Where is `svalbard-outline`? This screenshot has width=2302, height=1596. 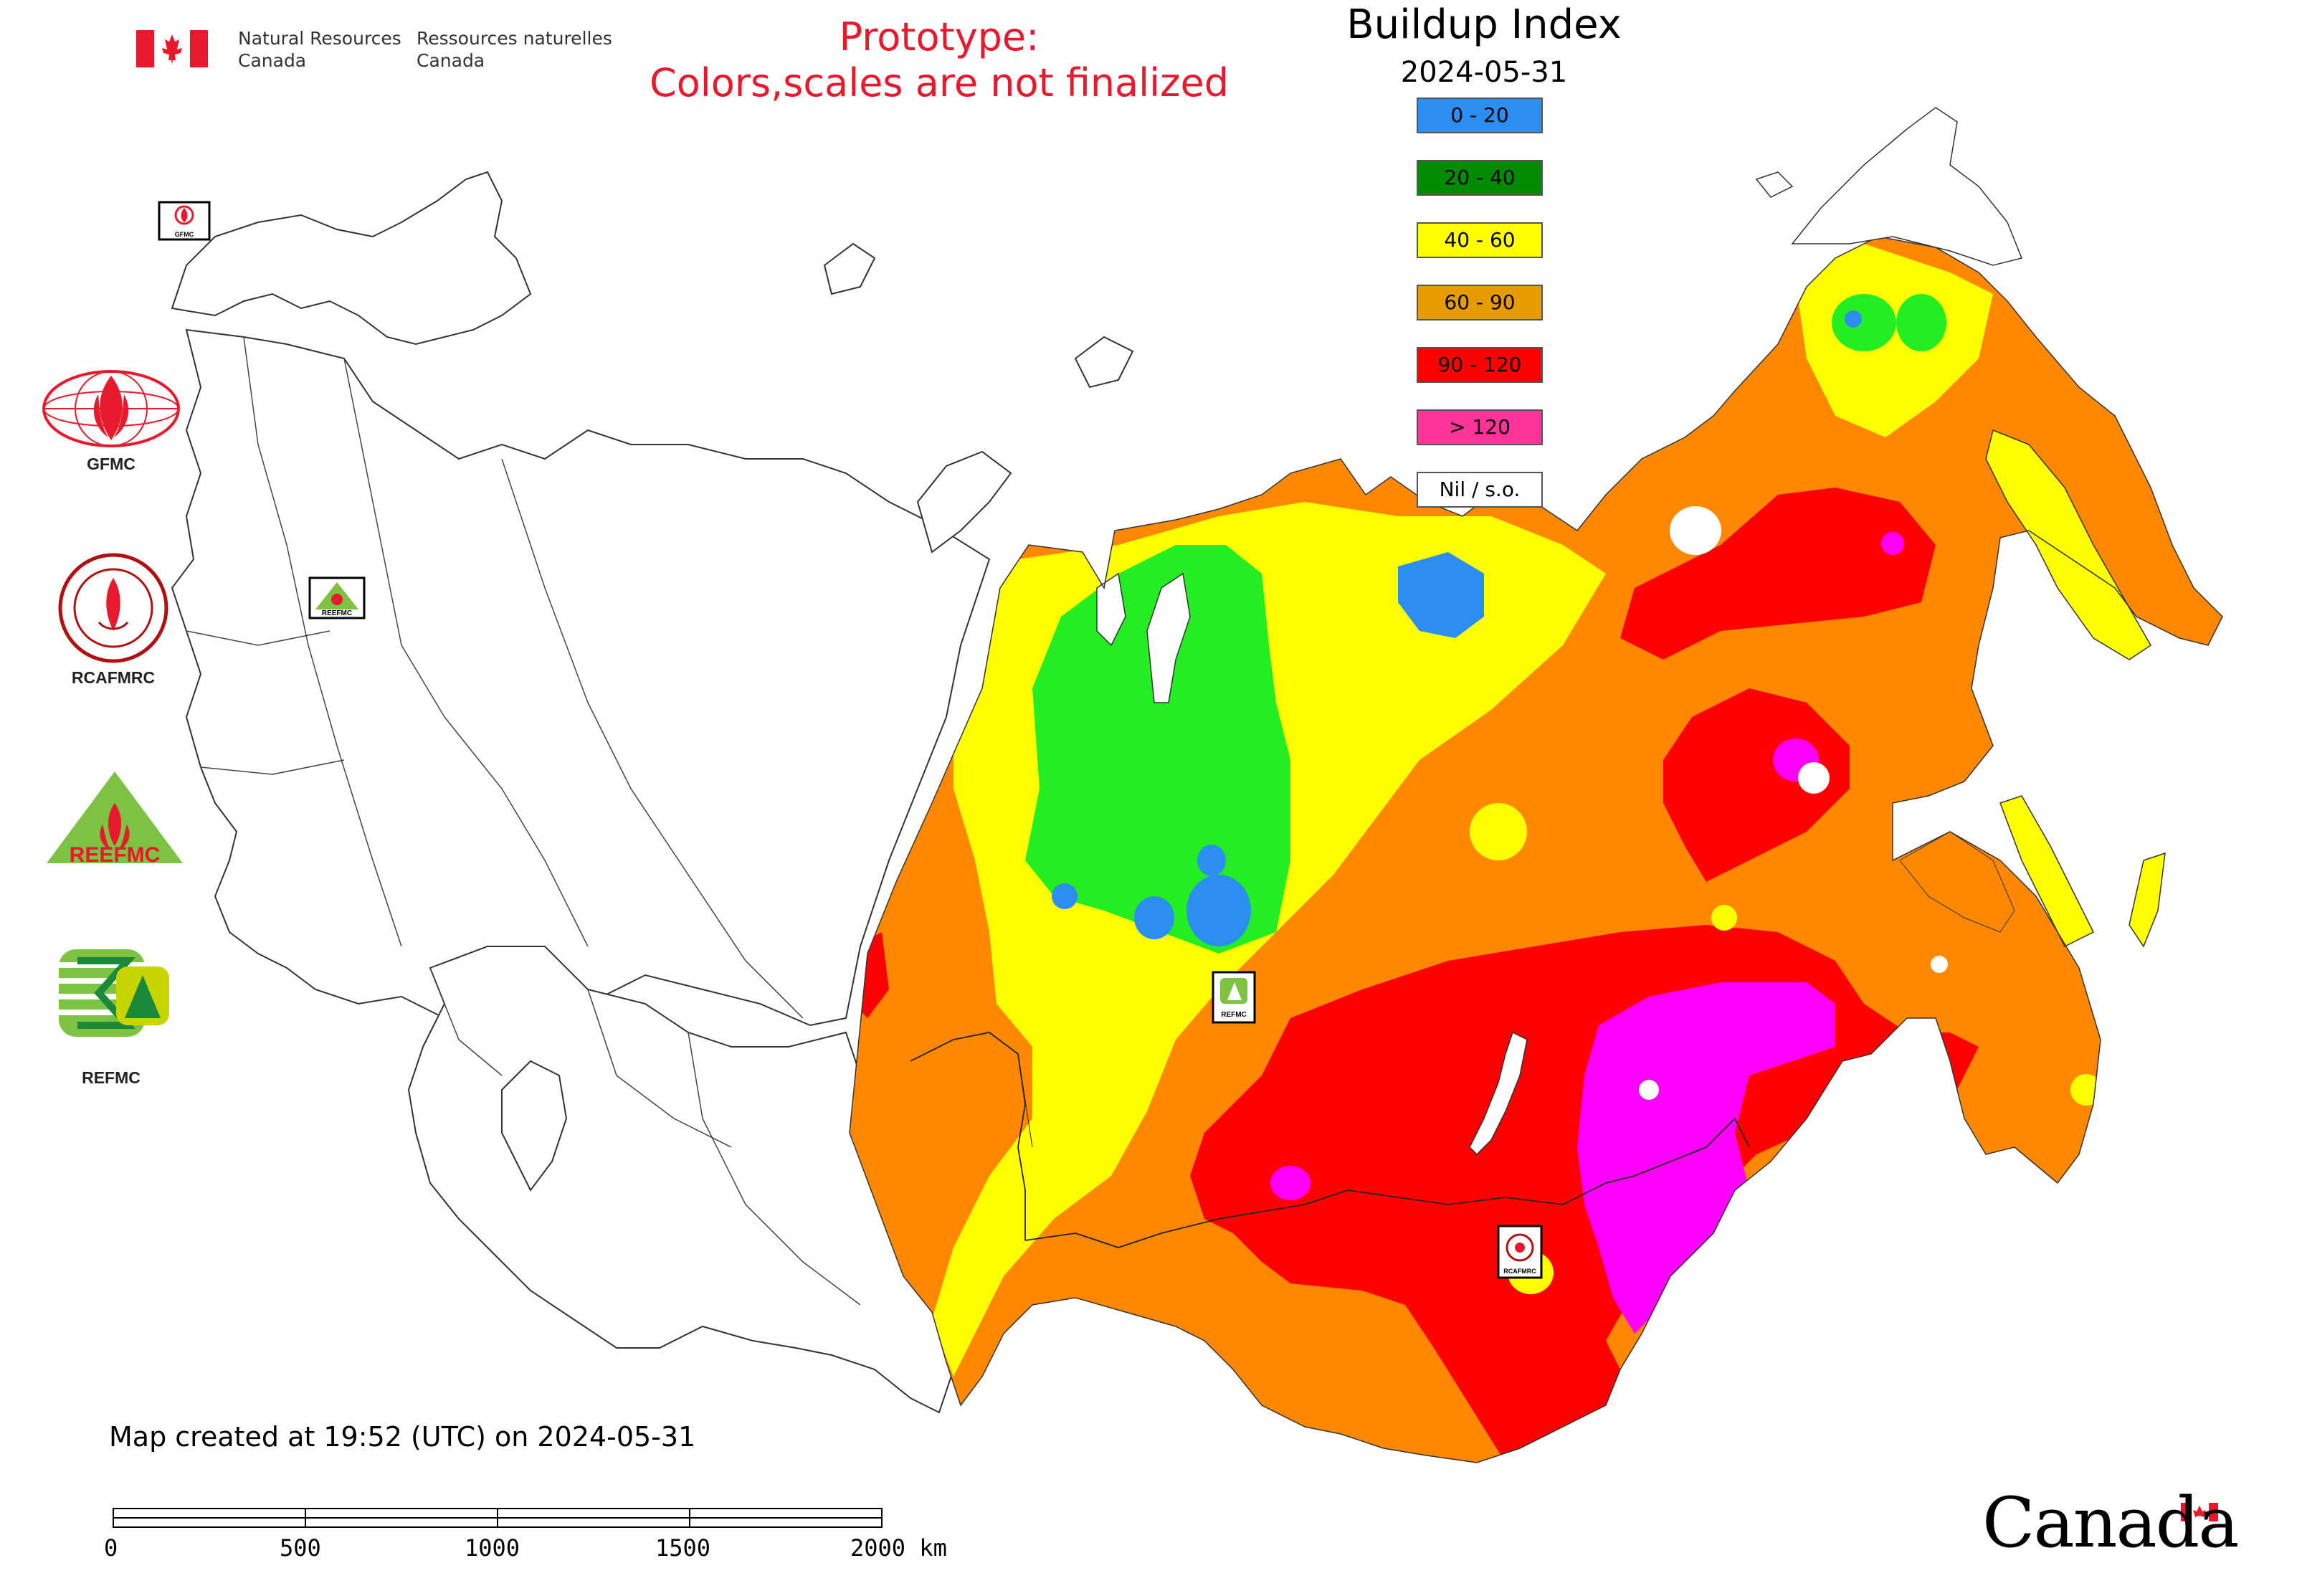
svalbard-outline is located at coordinates (850, 268).